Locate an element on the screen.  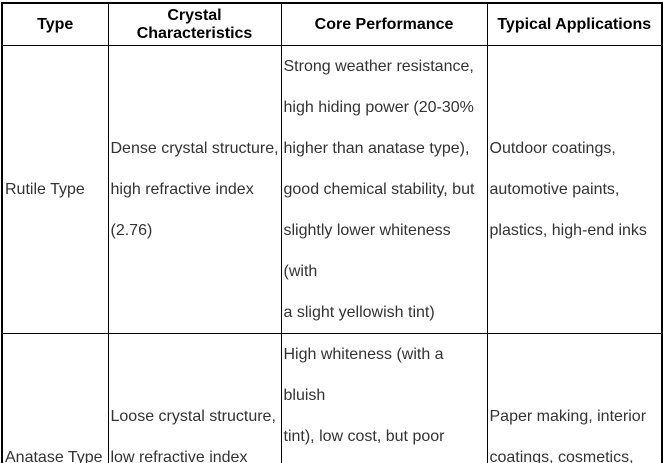
header-crystal-characteristics: Crystal Characteristics is located at coordinates (194, 24).